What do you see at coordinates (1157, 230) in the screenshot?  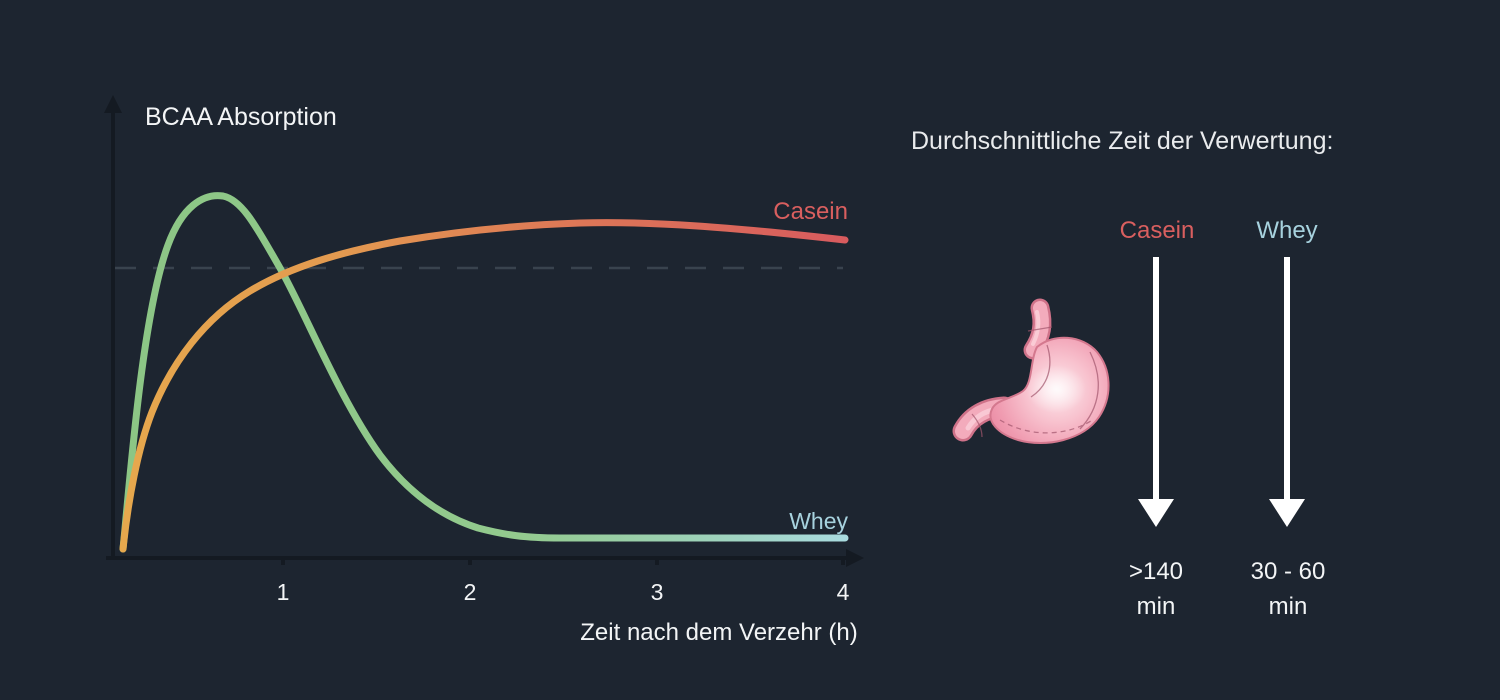 I see `casein-column-label: Casein` at bounding box center [1157, 230].